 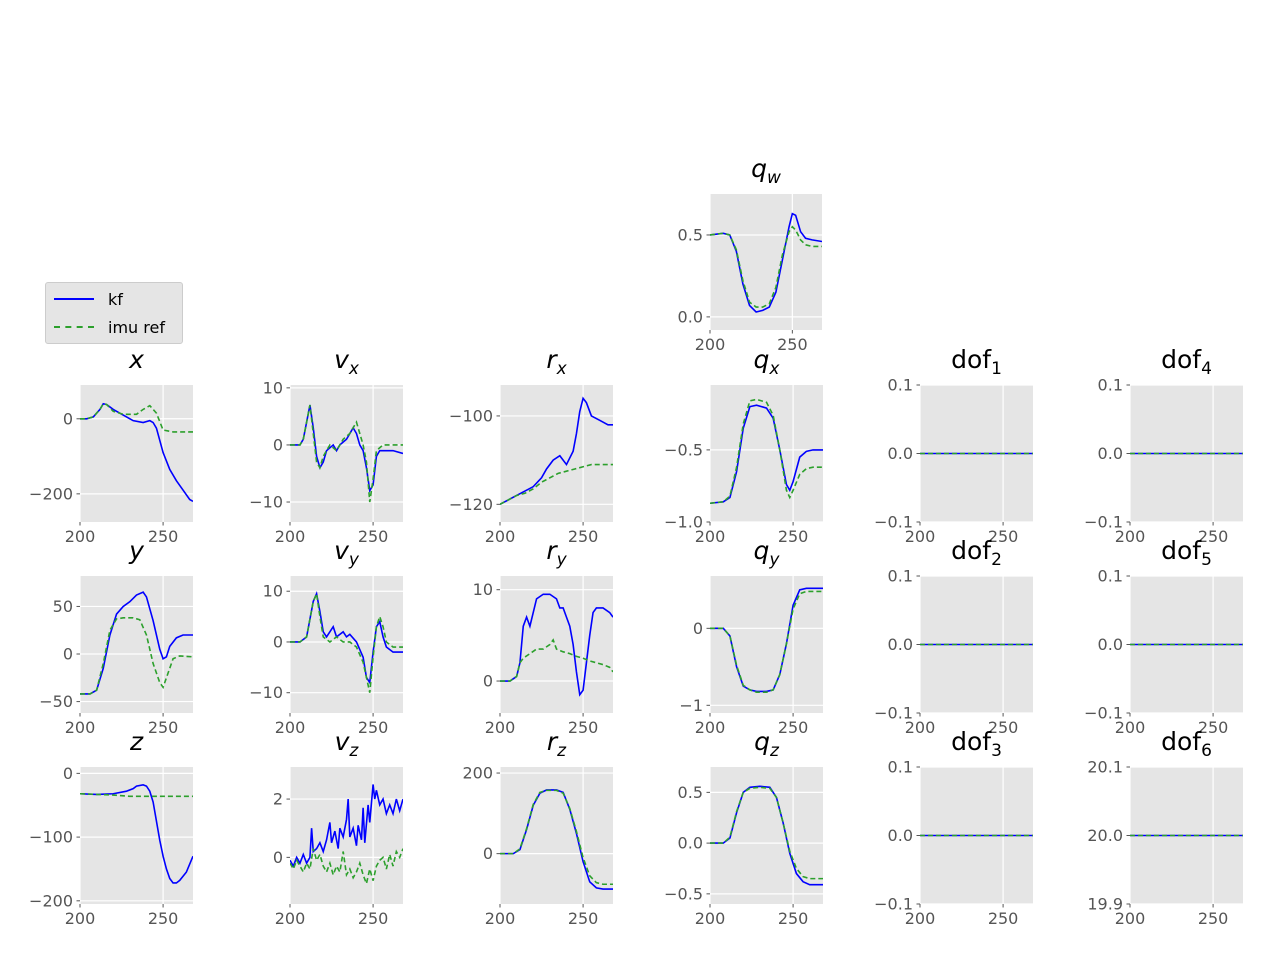 What do you see at coordinates (136, 550) in the screenshot?
I see `subplot-title: y` at bounding box center [136, 550].